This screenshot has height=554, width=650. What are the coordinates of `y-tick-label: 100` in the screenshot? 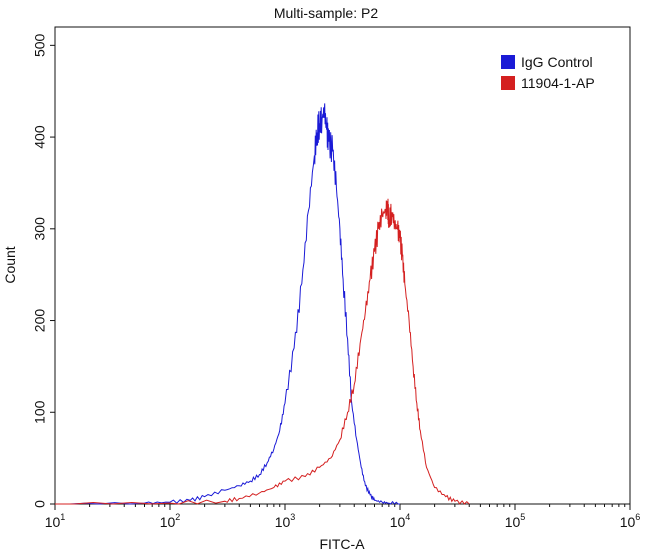 It's located at (40, 412).